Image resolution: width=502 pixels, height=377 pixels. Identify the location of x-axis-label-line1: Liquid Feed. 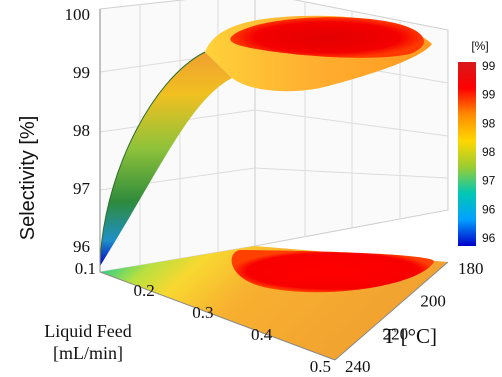
(88, 331).